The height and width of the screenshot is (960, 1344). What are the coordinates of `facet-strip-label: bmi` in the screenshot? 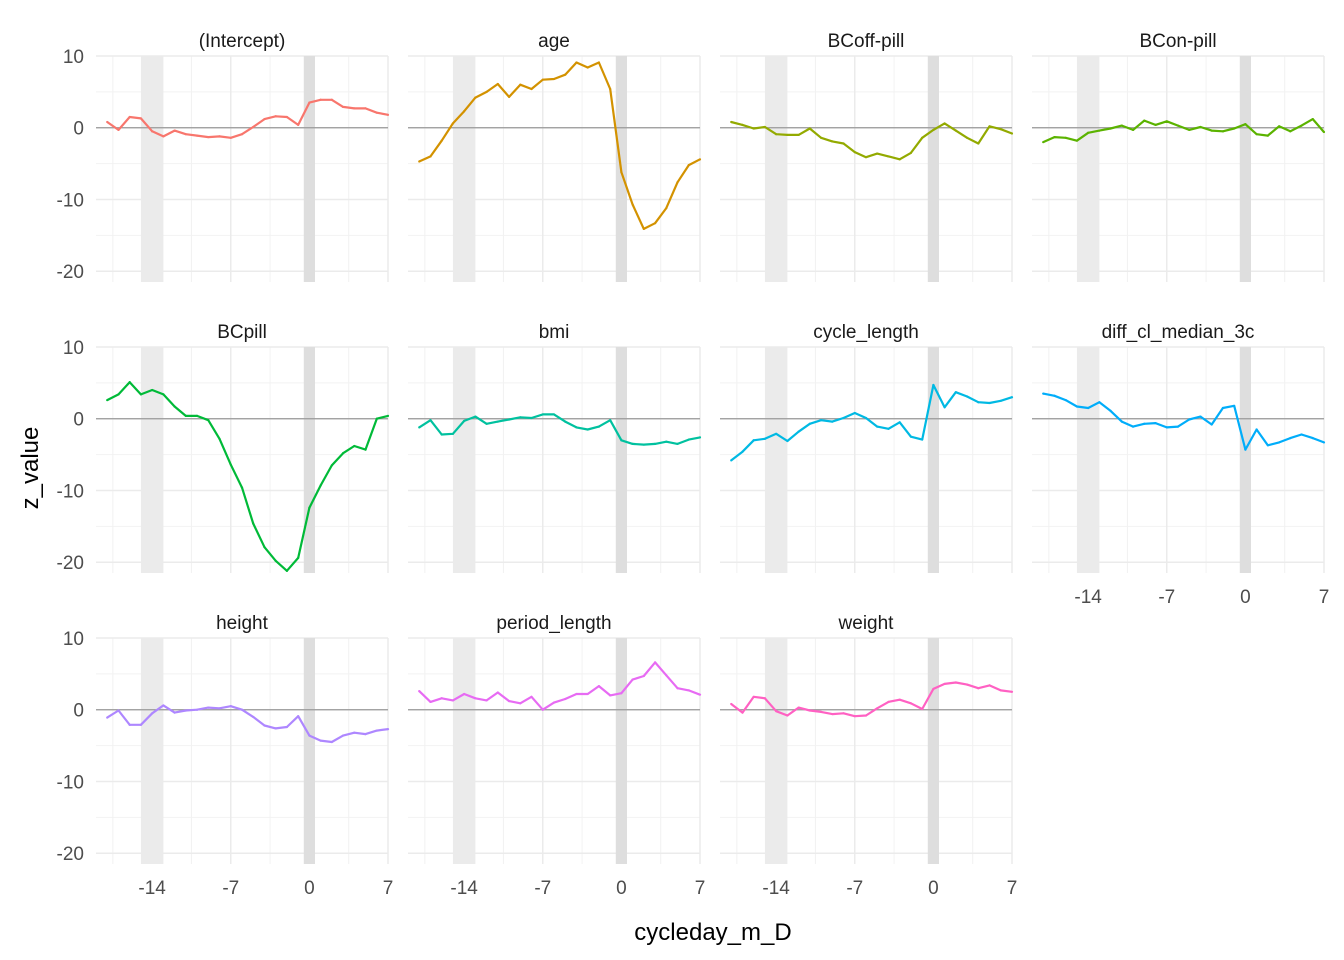 It's located at (554, 332).